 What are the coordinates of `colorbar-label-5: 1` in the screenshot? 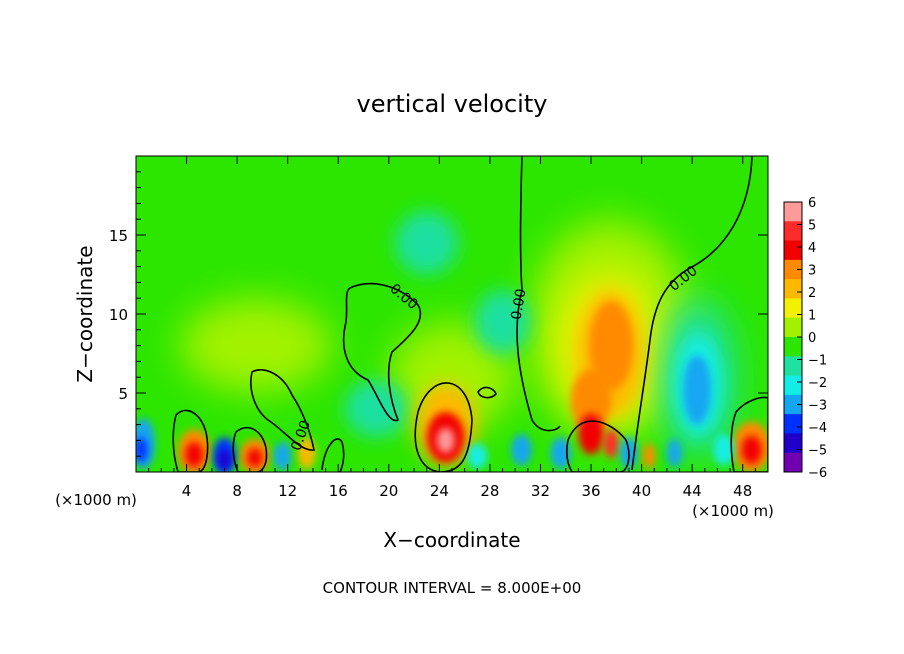 It's located at (812, 316).